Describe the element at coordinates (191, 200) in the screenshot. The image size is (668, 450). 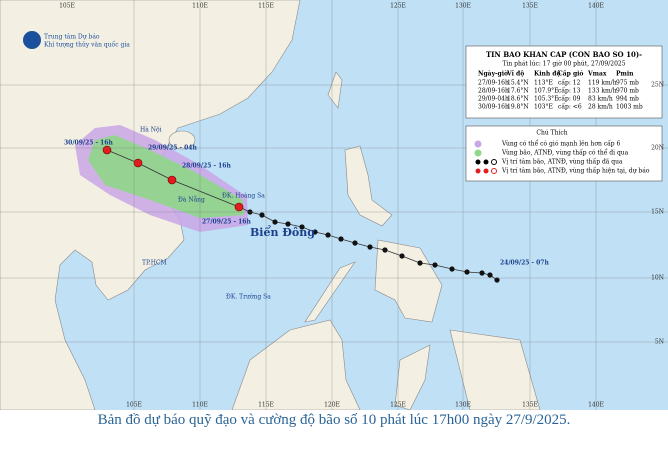
I see `place: Đà Nẵng` at that location.